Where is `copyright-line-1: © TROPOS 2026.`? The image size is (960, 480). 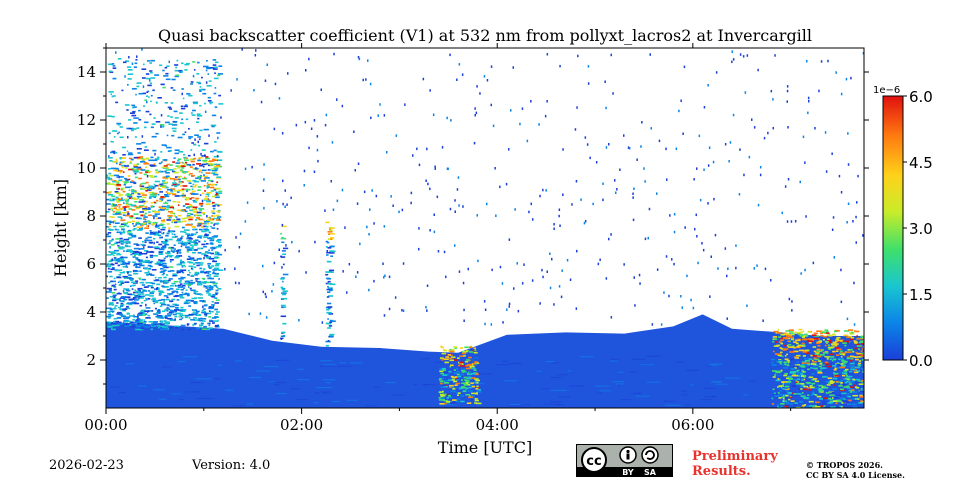
copyright-line-1: © TROPOS 2026. is located at coordinates (844, 465).